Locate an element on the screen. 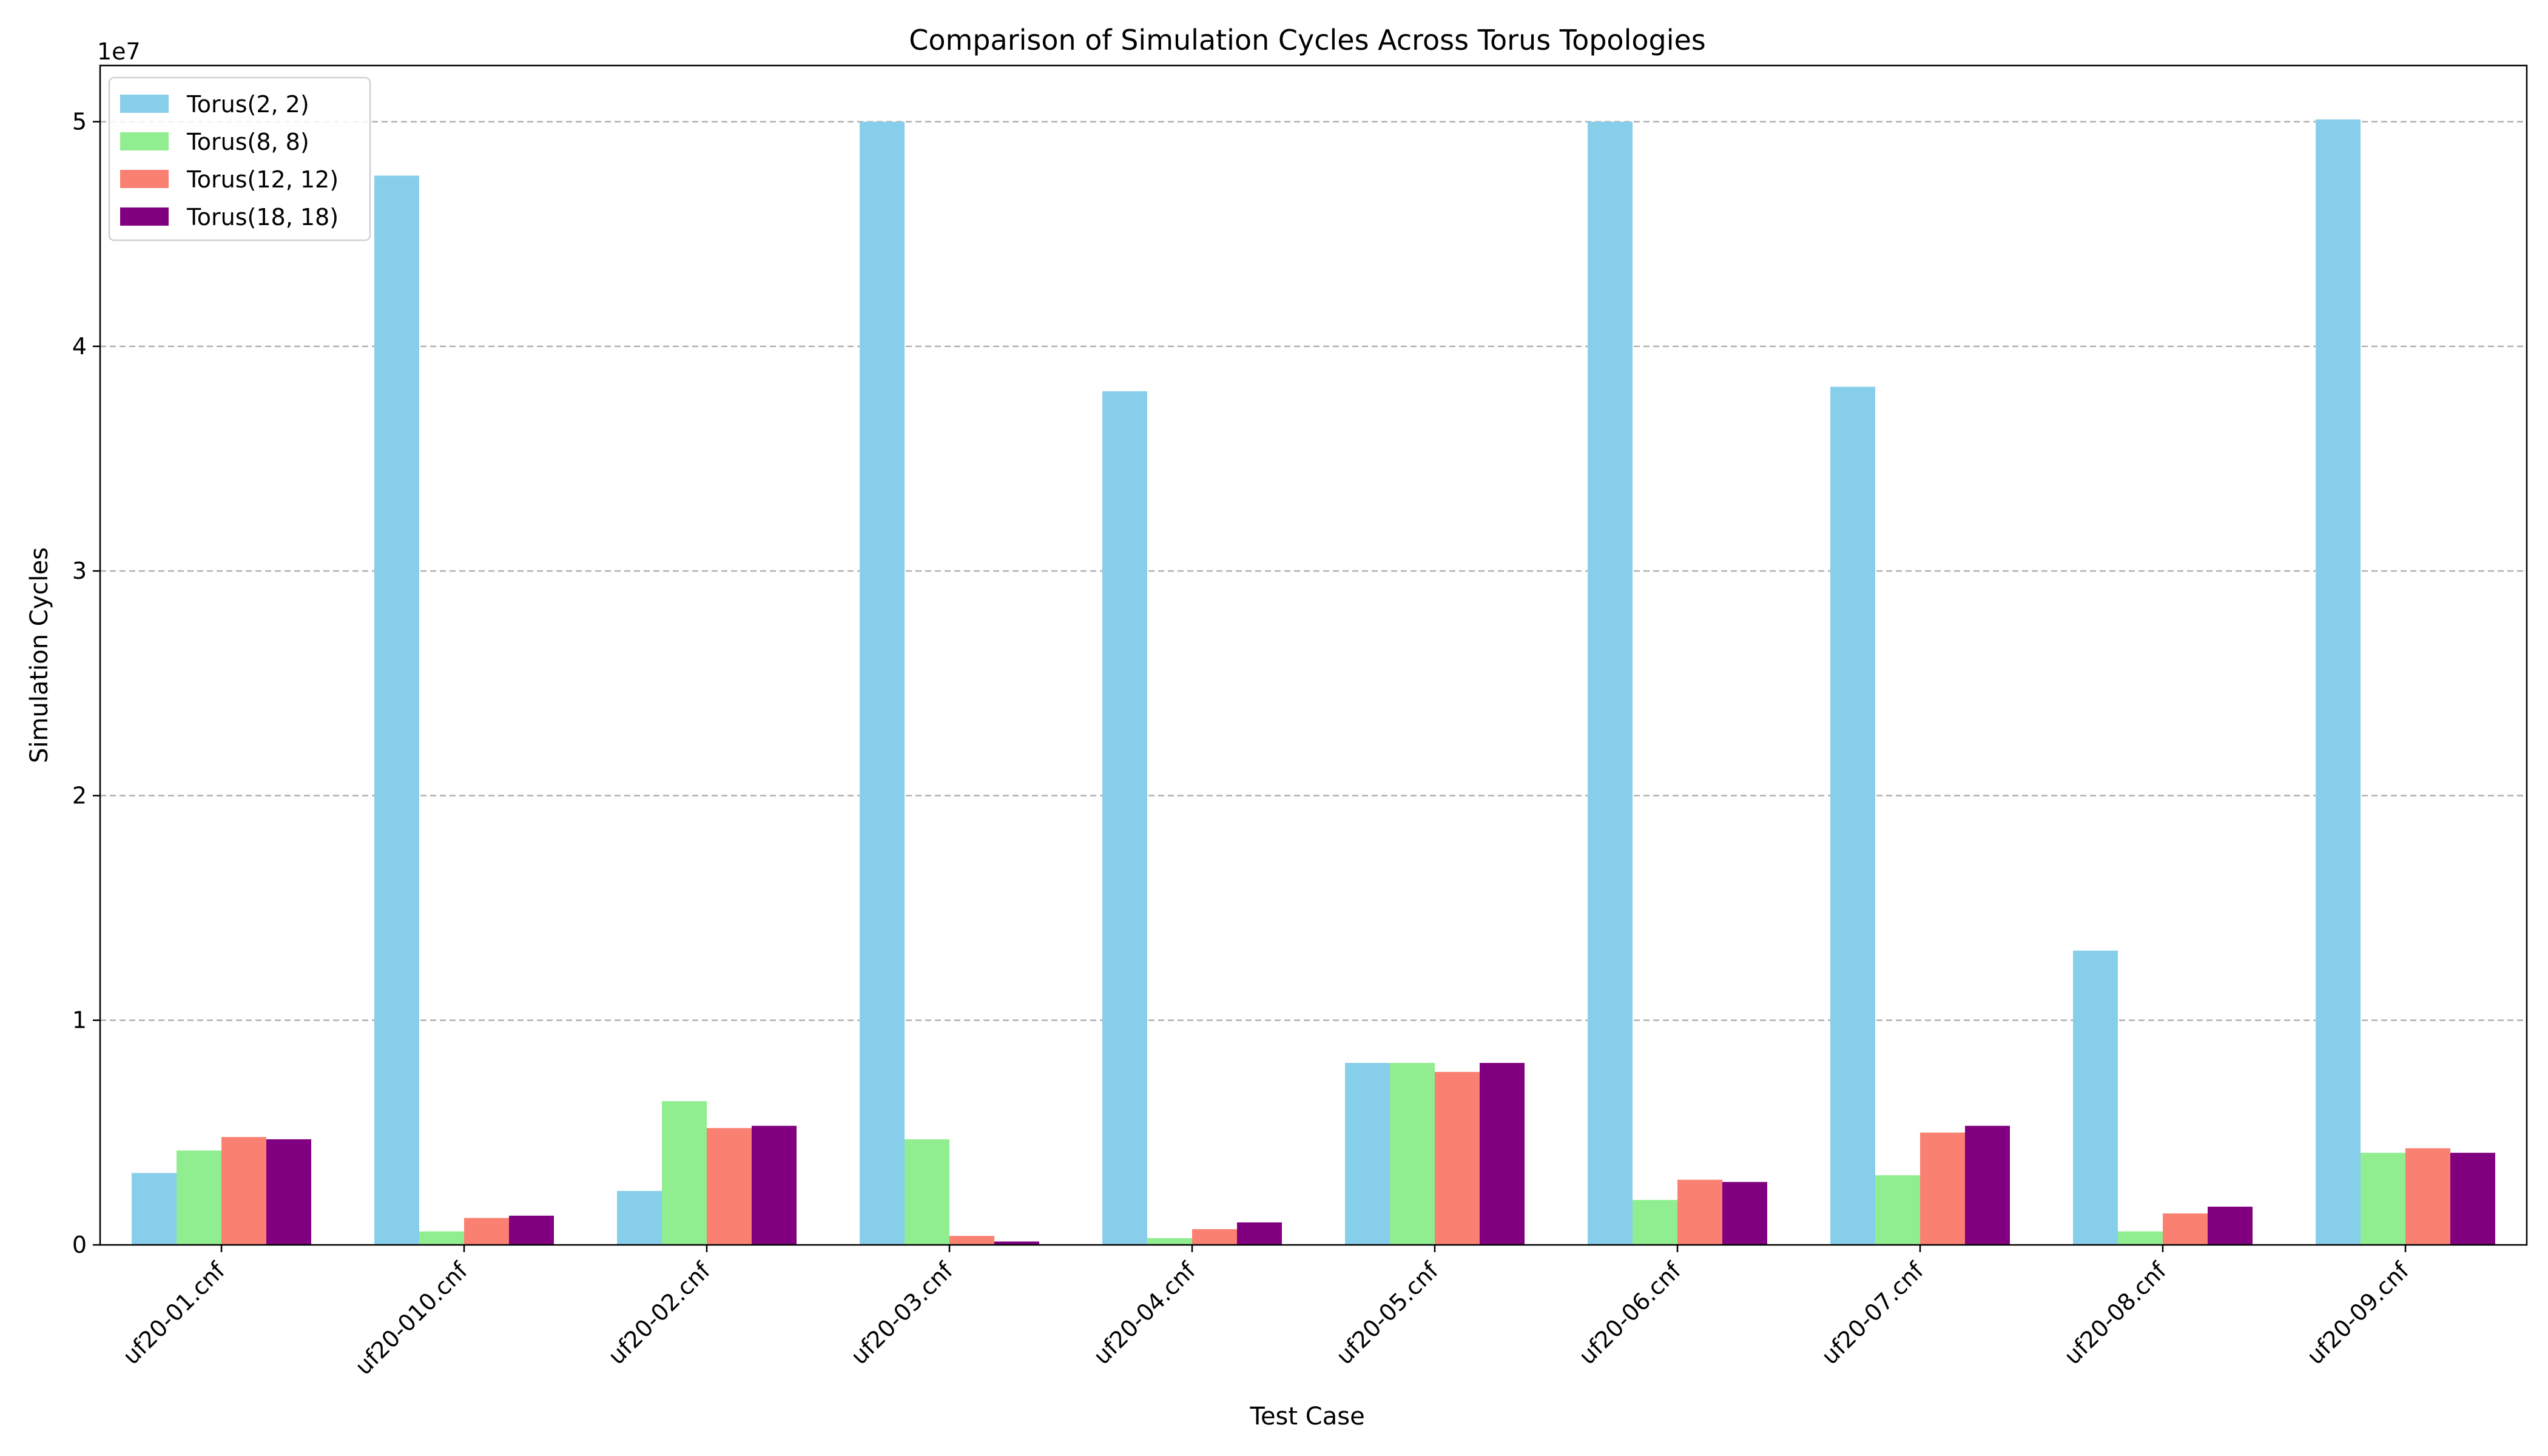 The height and width of the screenshot is (1456, 2548). legend-label: Torus(18, 18) is located at coordinates (262, 217).